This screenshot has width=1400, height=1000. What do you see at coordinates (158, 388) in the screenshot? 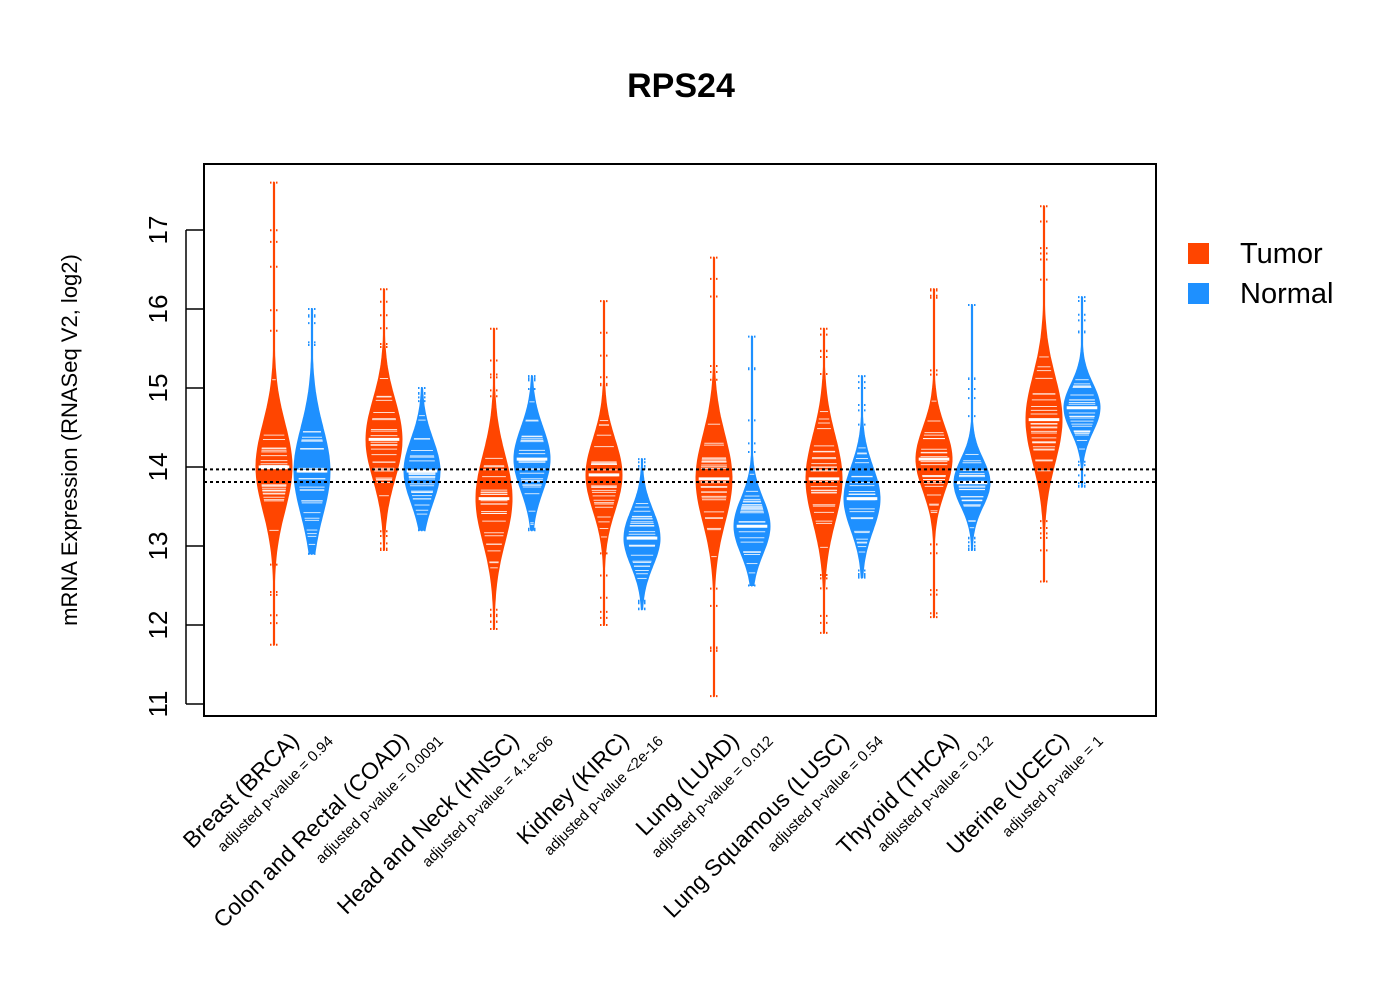
I see `y-tick-label: 15` at bounding box center [158, 388].